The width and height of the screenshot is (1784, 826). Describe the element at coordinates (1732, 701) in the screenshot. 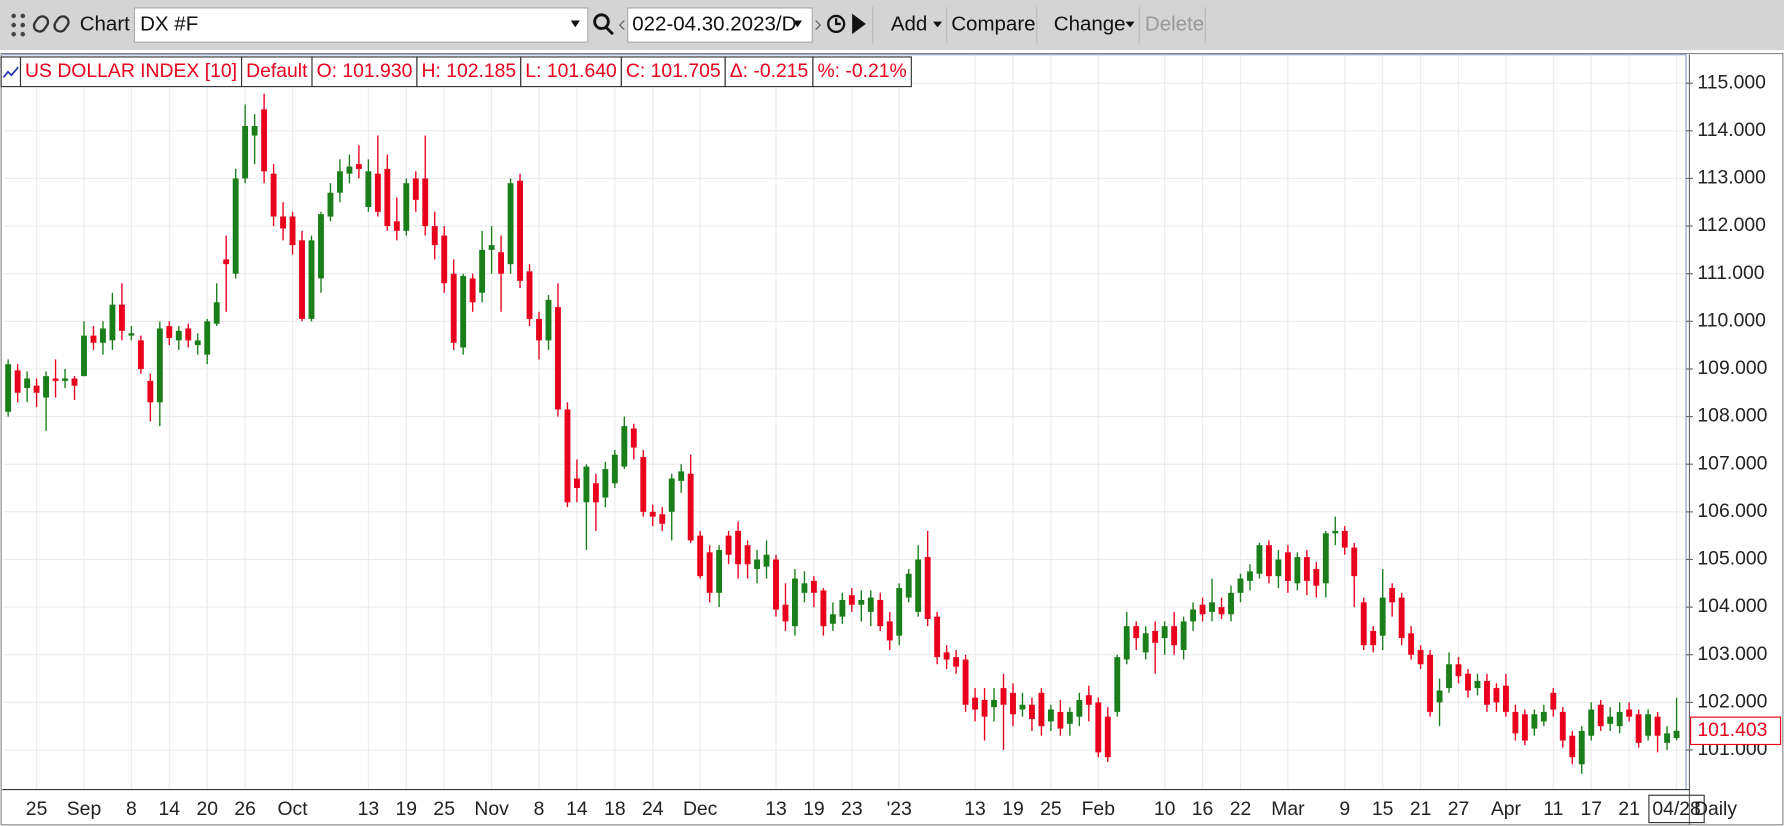

I see `y-tick-label: 102.000` at that location.